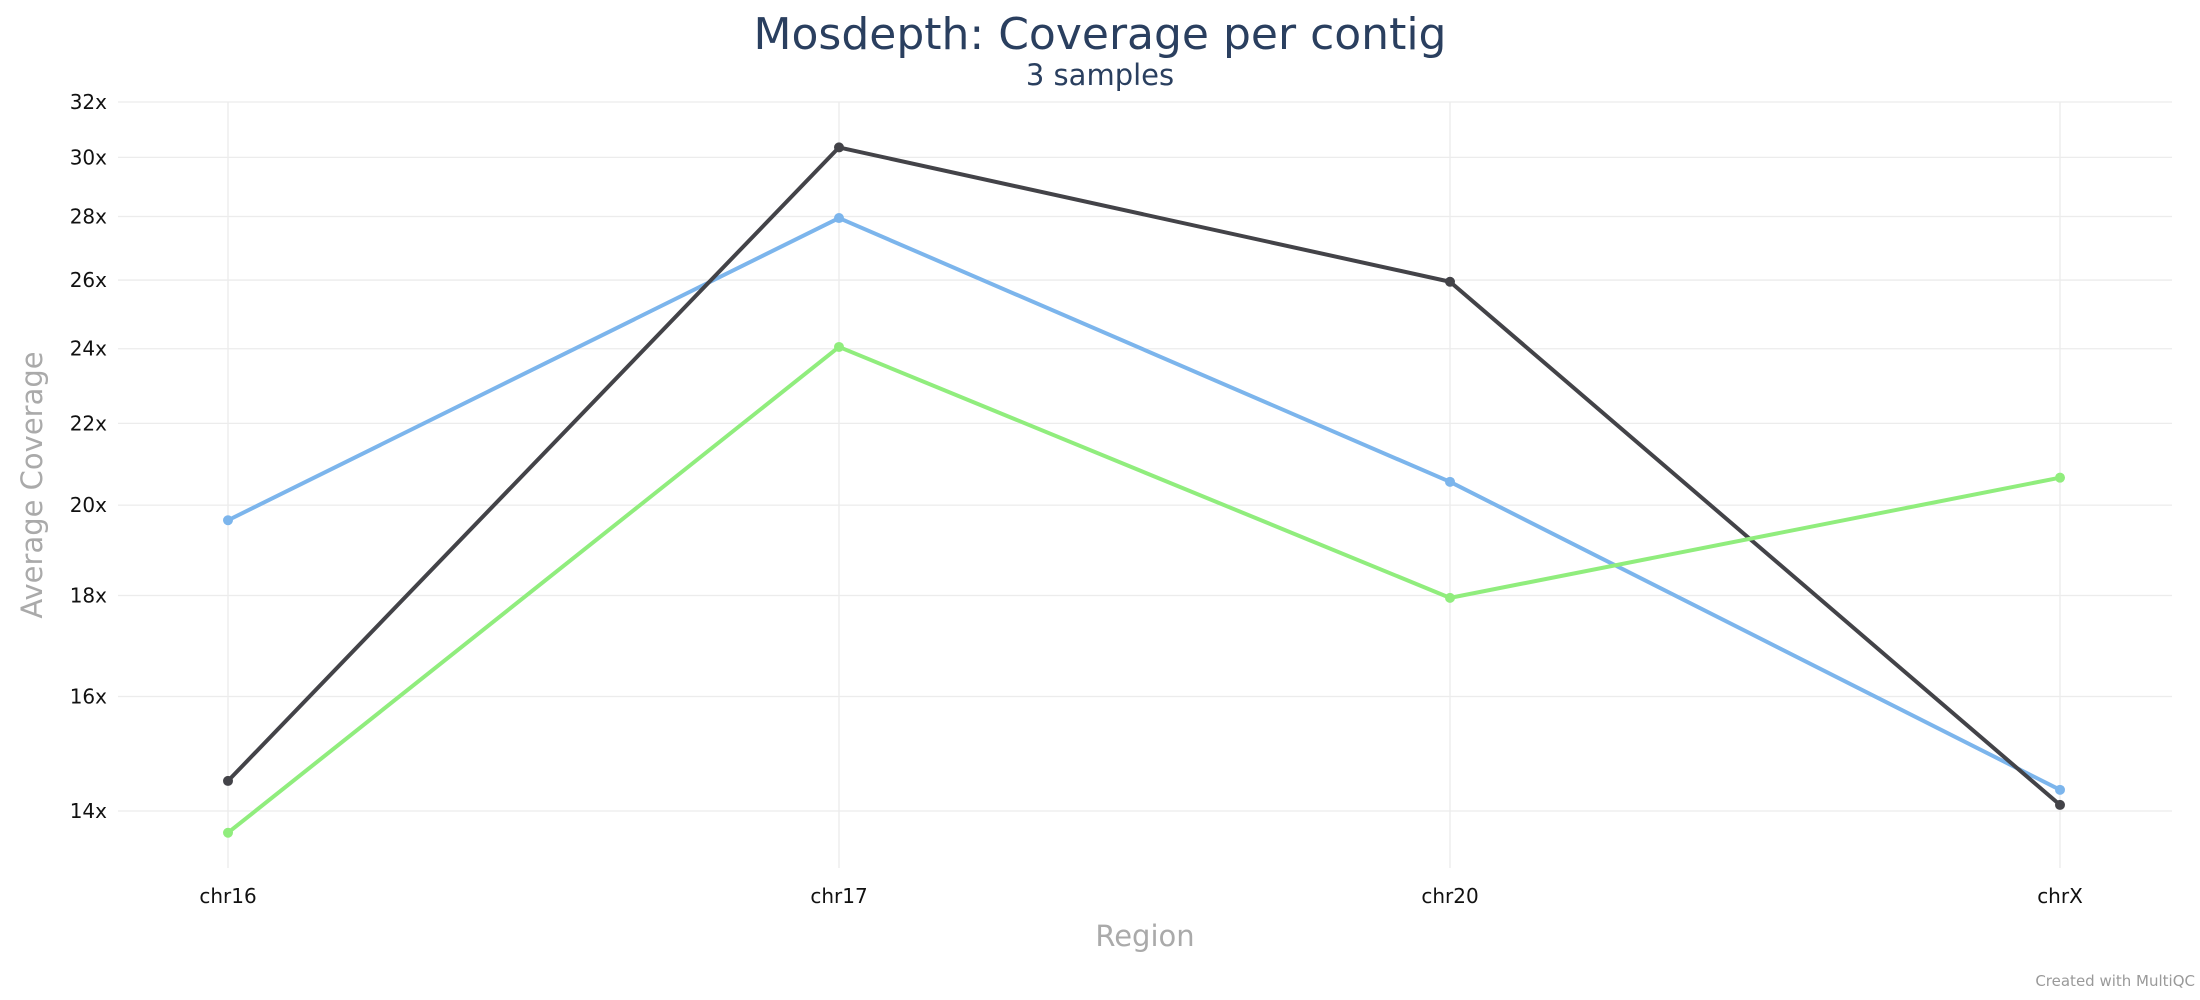  What do you see at coordinates (1449, 896) in the screenshot?
I see `x-tick-label: chr20` at bounding box center [1449, 896].